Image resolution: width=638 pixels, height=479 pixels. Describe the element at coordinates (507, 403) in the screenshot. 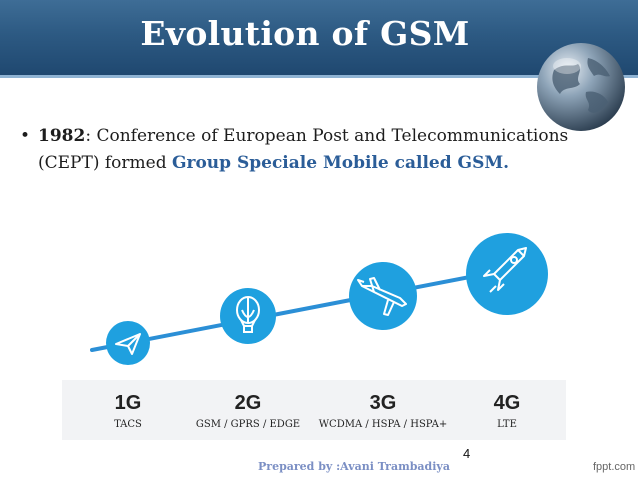

I see `gen-label-4g: 4G` at that location.